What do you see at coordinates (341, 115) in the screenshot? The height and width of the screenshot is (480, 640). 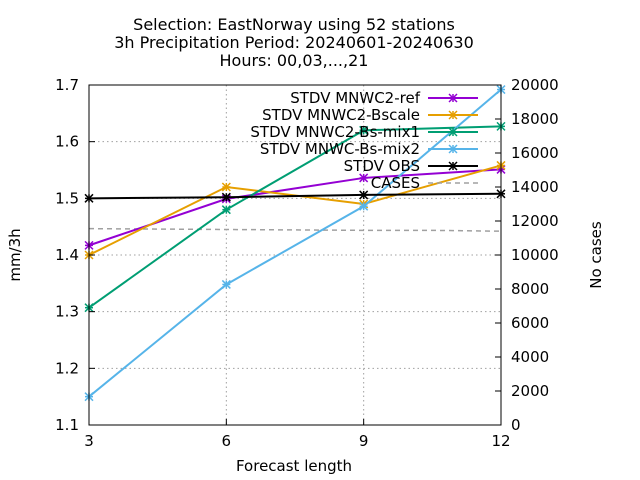 I see `legend-label: STDV MNWC2-Bscale` at bounding box center [341, 115].